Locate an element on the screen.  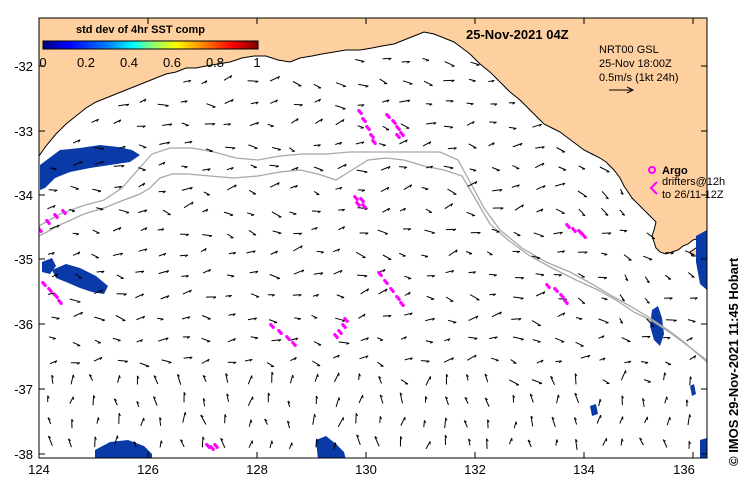
x-tick-label: 136 is located at coordinates (684, 469).